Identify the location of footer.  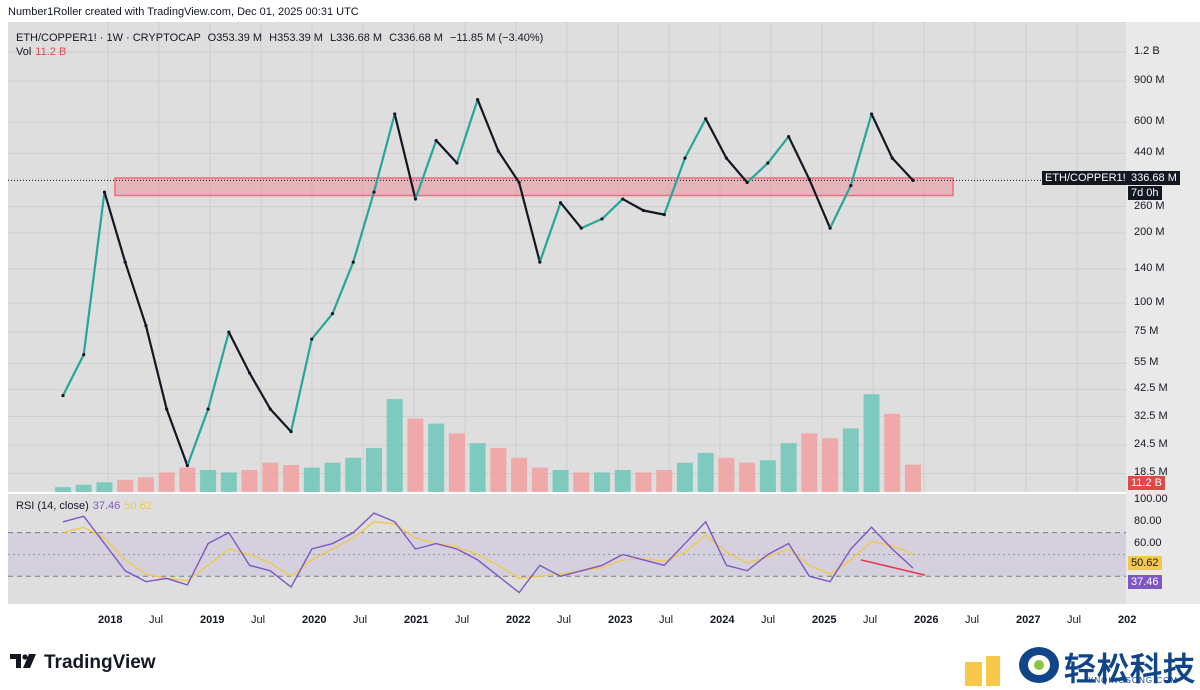
(600, 663).